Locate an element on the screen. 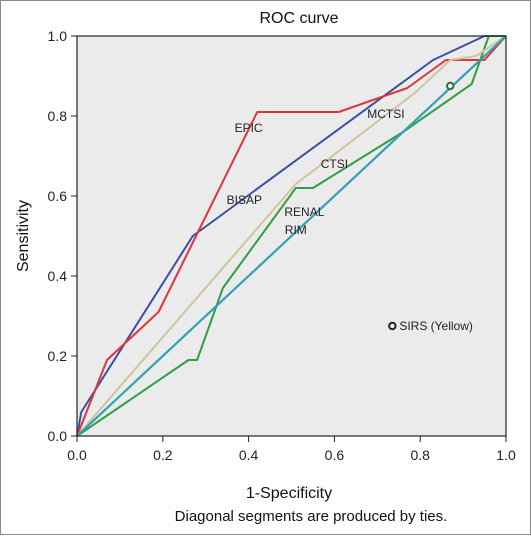 The image size is (531, 536). x-tick-label: 1.0 is located at coordinates (506, 455).